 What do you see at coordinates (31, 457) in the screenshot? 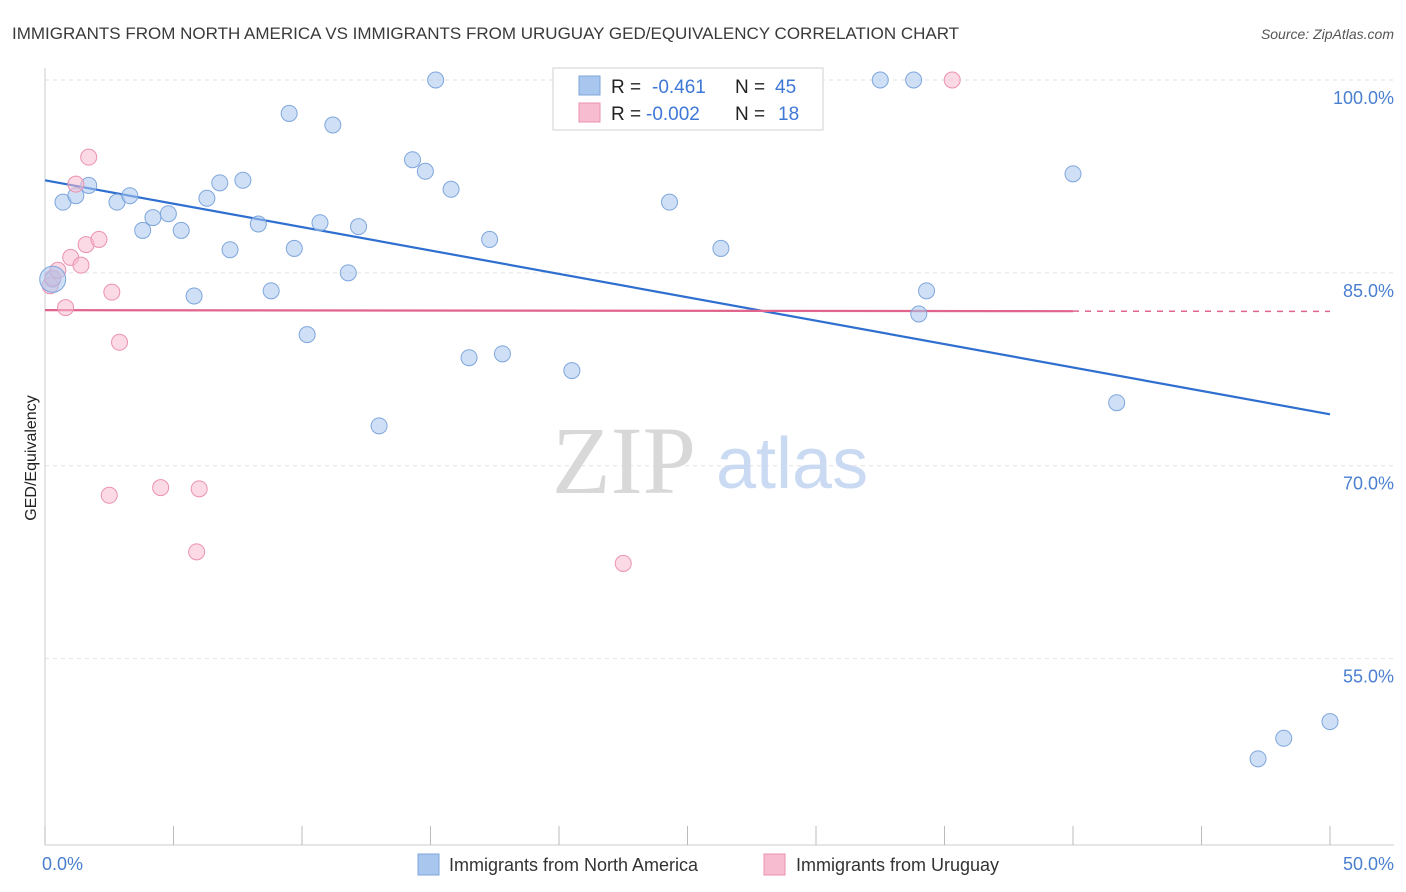
I see `y-axis-title: GED/Equivalency` at bounding box center [31, 457].